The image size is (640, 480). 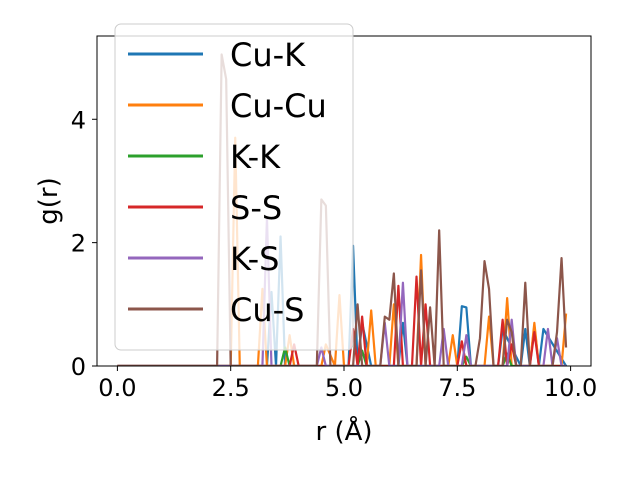 I want to click on x-tick-label: 10.0, so click(x=570, y=388).